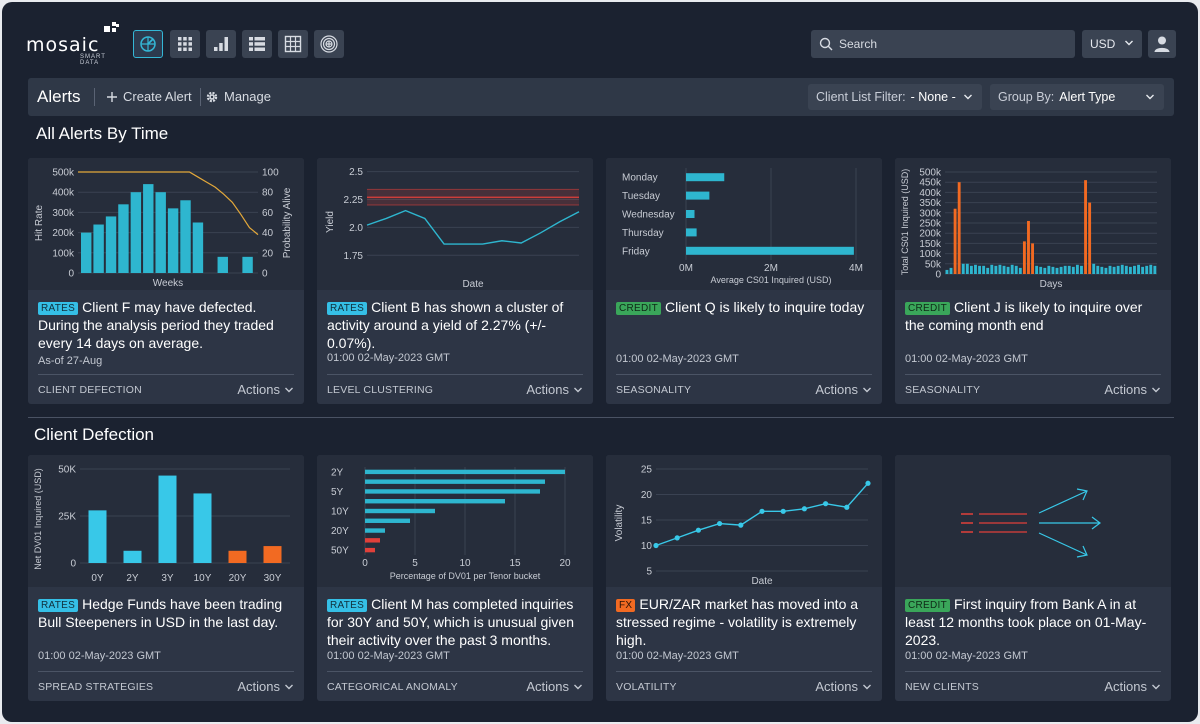  What do you see at coordinates (636, 251) in the screenshot?
I see `category-label: Friday` at bounding box center [636, 251].